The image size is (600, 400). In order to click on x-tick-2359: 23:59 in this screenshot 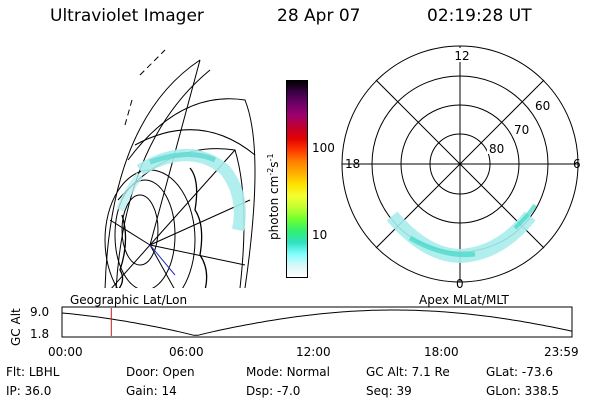, I will do `click(561, 352)`.